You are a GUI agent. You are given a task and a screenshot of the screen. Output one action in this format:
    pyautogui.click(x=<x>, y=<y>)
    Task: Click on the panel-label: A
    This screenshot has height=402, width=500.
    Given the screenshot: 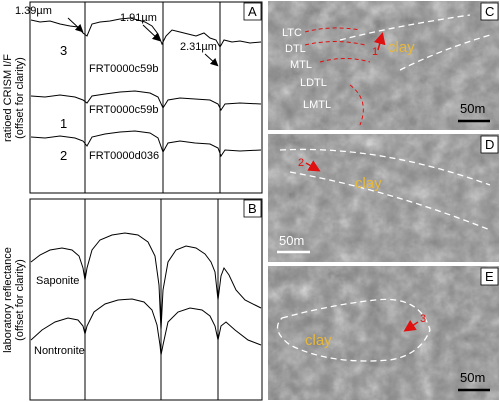 What is the action you would take?
    pyautogui.click(x=252, y=11)
    